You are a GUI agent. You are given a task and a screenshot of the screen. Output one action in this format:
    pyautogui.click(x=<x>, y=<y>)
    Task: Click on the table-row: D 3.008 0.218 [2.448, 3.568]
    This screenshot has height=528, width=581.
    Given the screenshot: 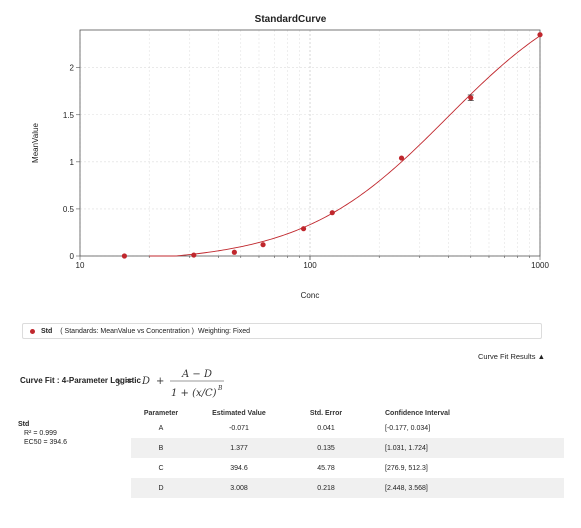 What is the action you would take?
    pyautogui.click(x=291, y=488)
    